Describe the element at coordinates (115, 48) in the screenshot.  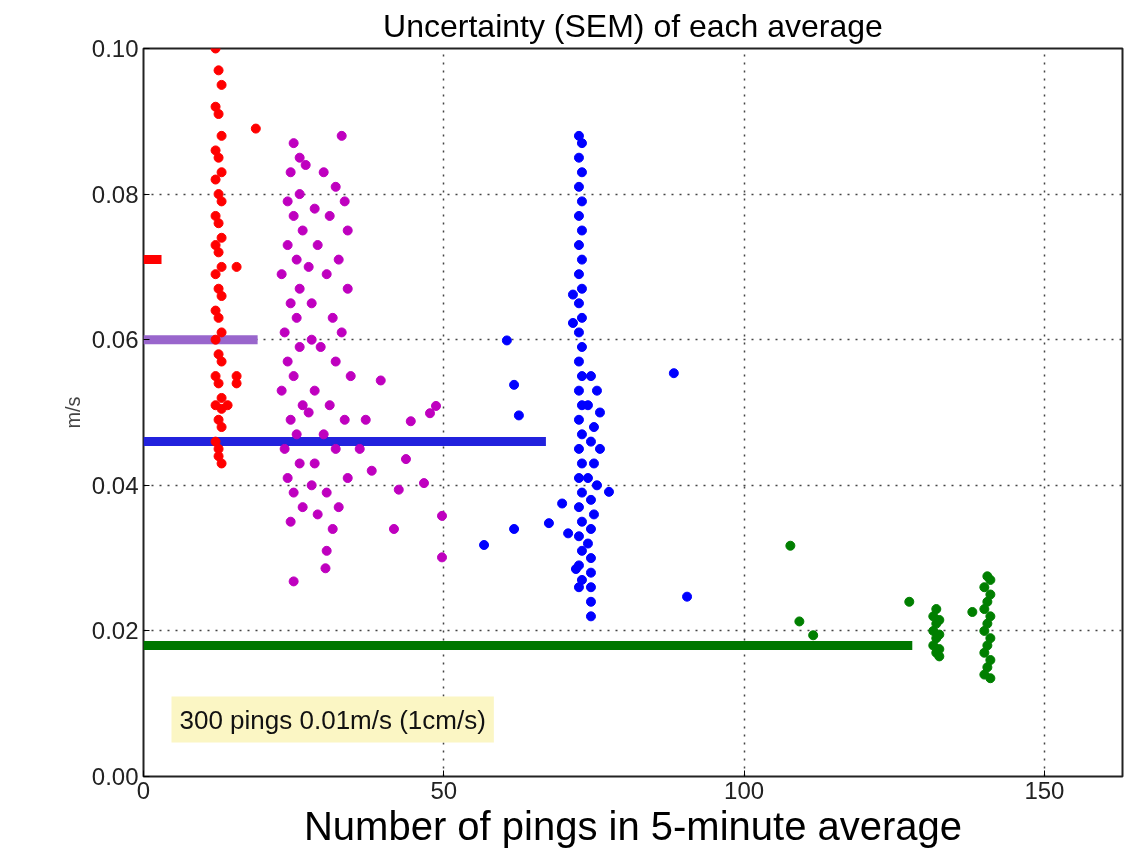
I see `y-tick-label: 0.10` at that location.